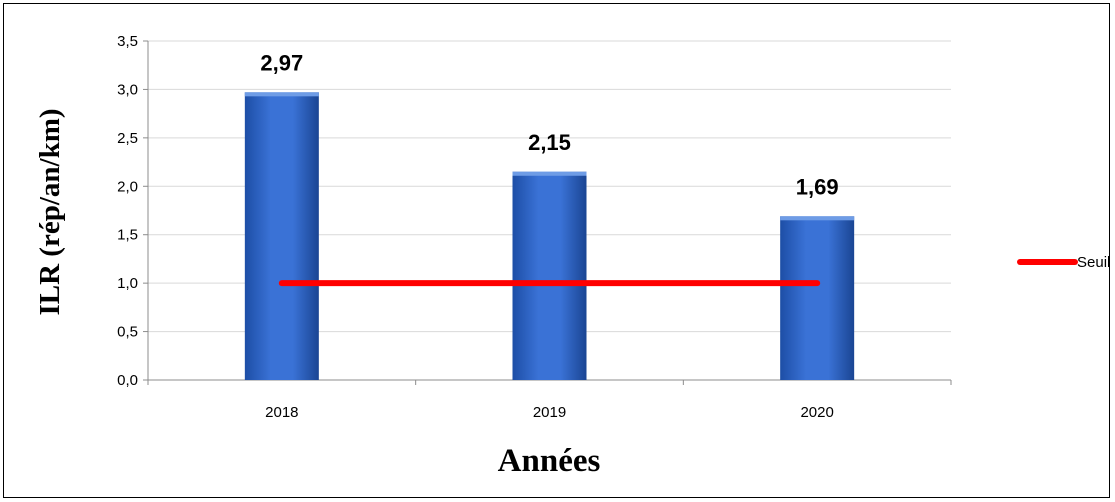 This screenshot has height=502, width=1115. I want to click on y-tick-label: 0,0, so click(127, 380).